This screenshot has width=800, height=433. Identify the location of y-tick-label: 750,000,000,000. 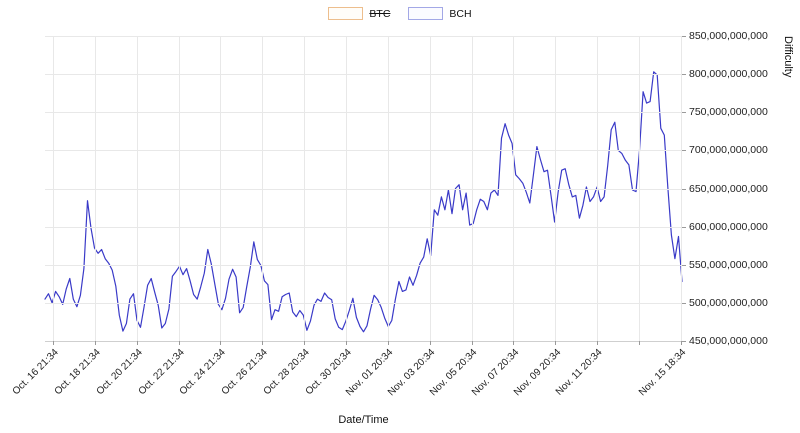
(728, 112).